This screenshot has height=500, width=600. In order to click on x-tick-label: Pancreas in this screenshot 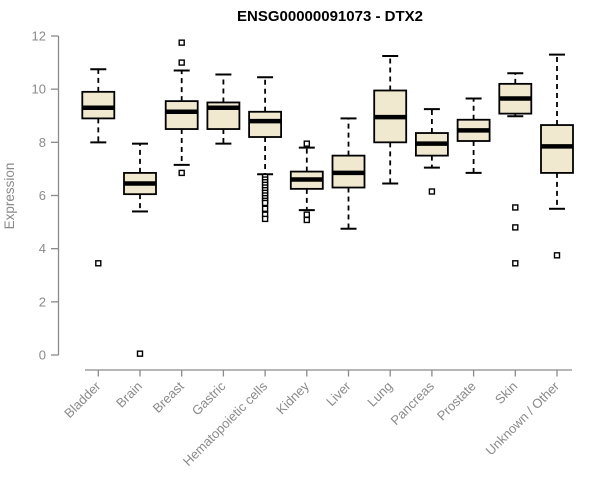, I will do `click(413, 403)`.